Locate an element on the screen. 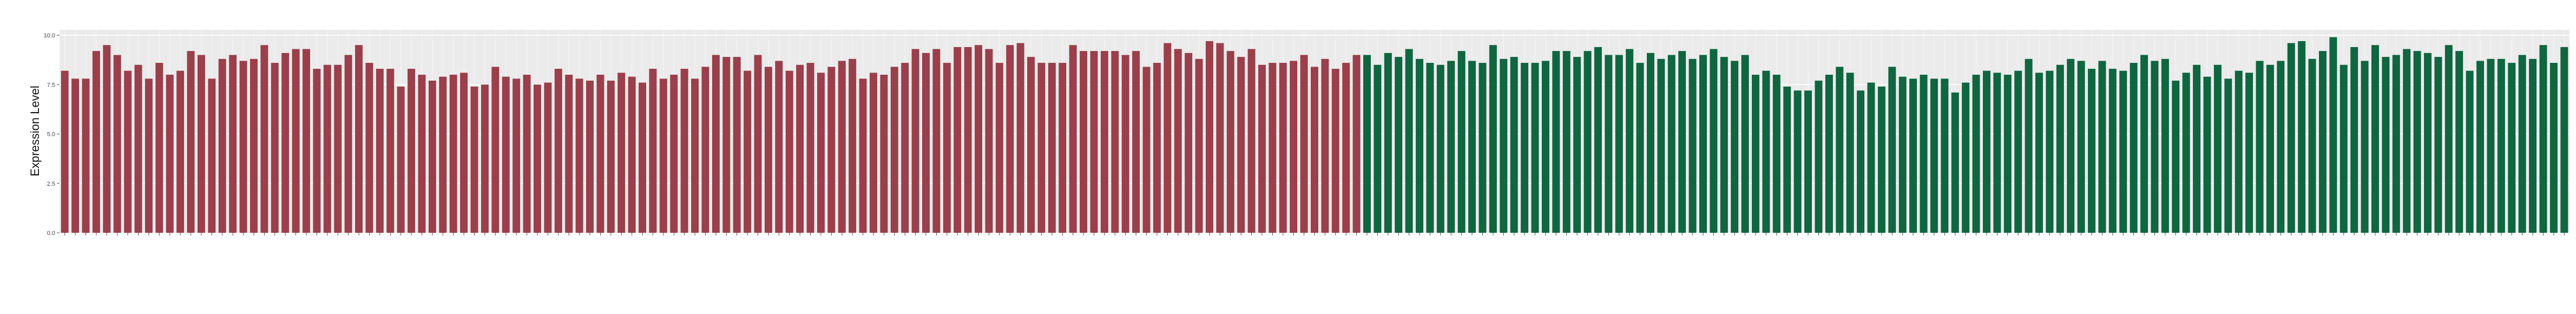 This screenshot has width=2576, height=314. y-axis-ticks: 0.0 2.5 5.0 7.5 10.0 is located at coordinates (52, 134).